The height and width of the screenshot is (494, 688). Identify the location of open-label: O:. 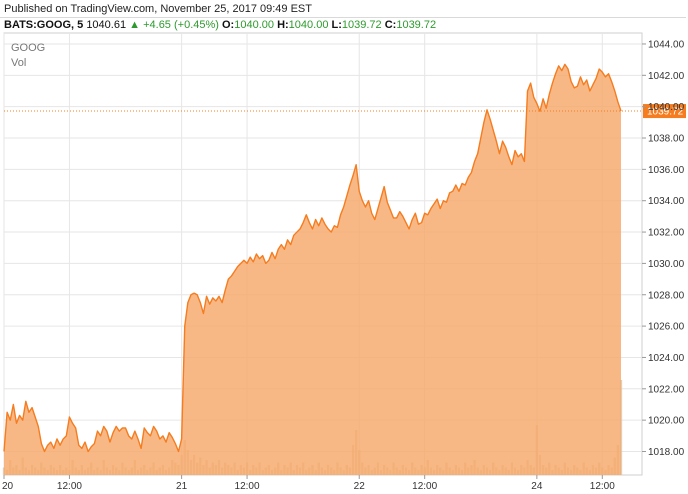
(228, 25).